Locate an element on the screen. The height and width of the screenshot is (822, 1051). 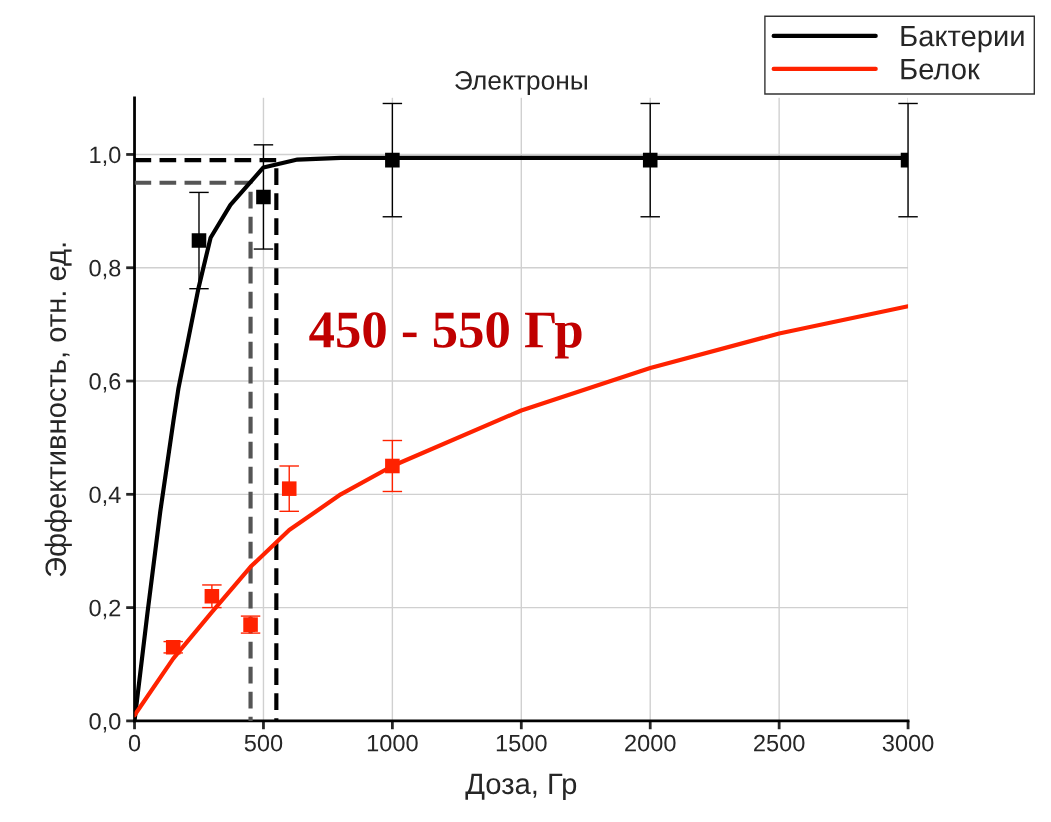
x-tick-label: 3000 is located at coordinates (908, 743).